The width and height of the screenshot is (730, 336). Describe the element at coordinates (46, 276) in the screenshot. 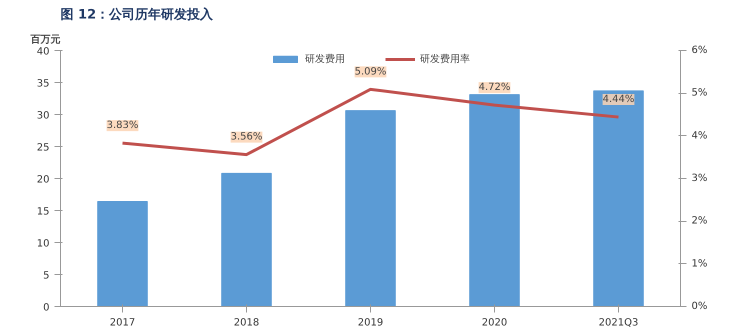

I see `y-tick-label: 5` at that location.